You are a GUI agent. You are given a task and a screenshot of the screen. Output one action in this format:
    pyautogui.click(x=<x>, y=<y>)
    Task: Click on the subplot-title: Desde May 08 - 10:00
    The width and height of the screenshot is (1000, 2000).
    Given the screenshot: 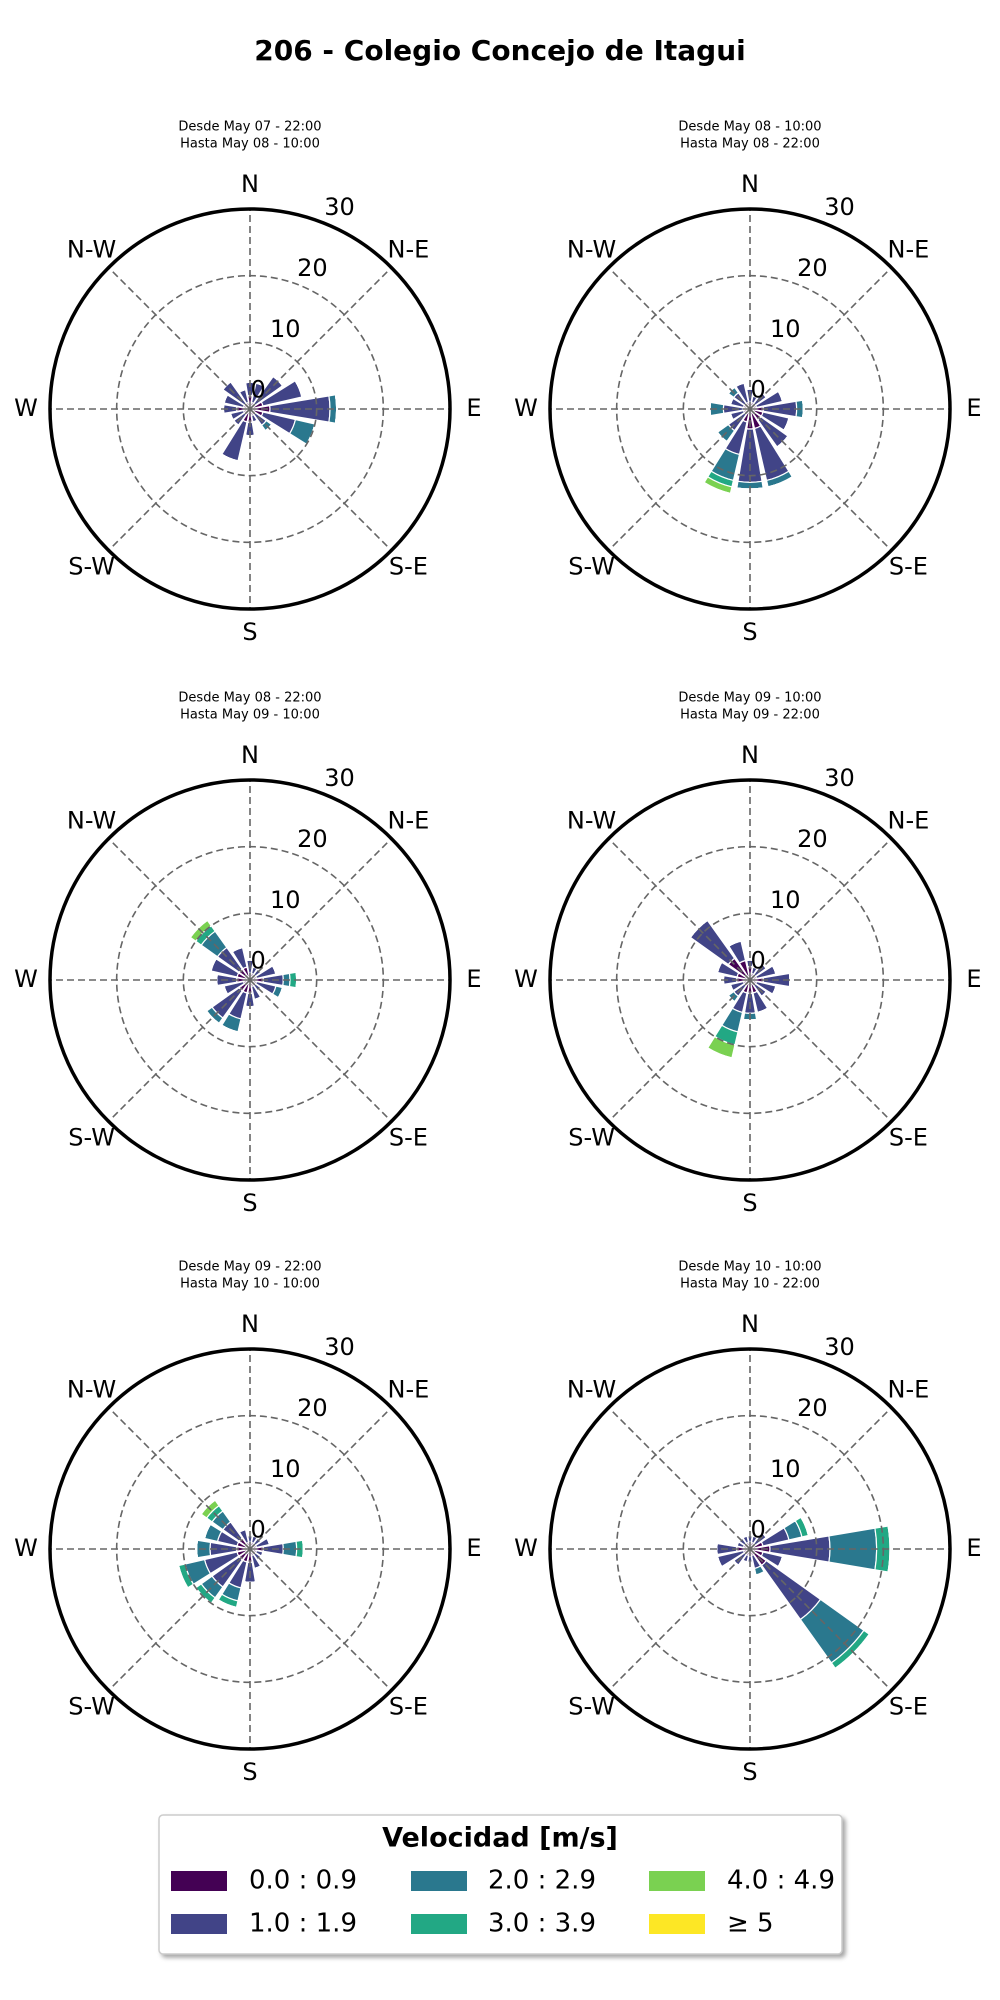 What is the action you would take?
    pyautogui.click(x=749, y=127)
    